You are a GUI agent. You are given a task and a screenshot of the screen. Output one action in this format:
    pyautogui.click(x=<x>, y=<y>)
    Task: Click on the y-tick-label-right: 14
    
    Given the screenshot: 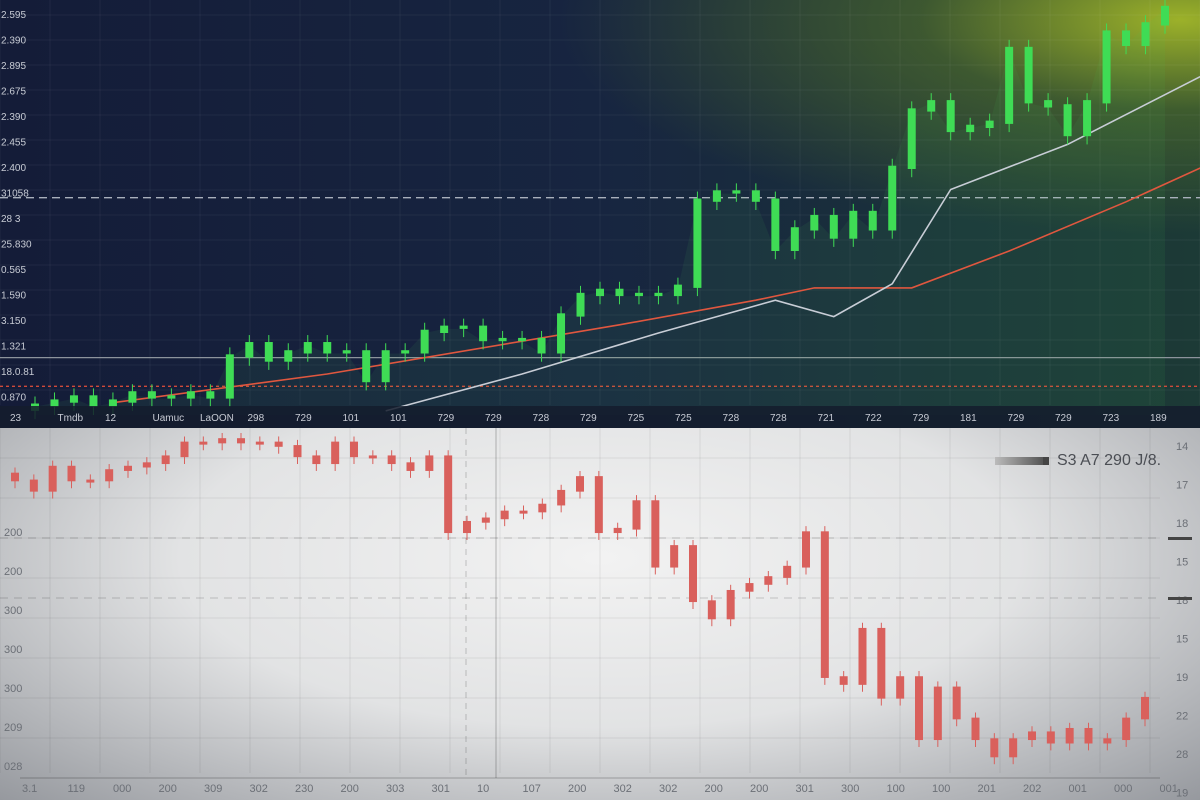 What is the action you would take?
    pyautogui.click(x=1182, y=447)
    